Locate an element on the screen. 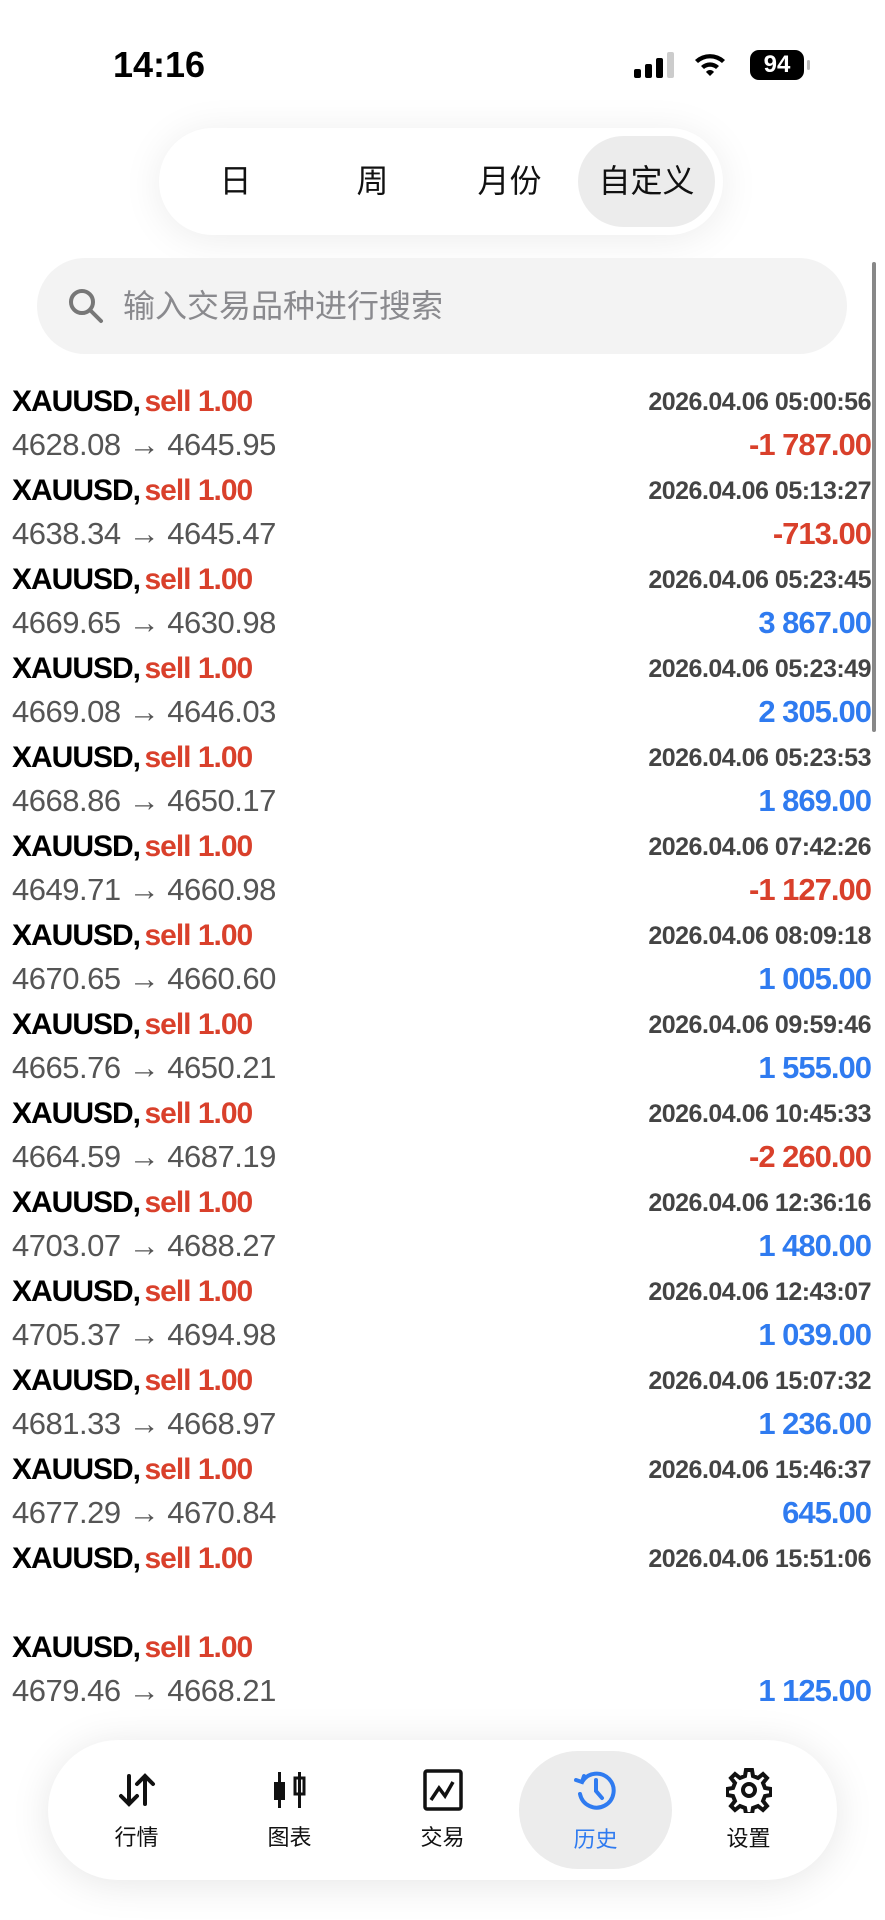 The image size is (885, 1920). trade-time: 2026.04.06 09:59:46 is located at coordinates (759, 1024).